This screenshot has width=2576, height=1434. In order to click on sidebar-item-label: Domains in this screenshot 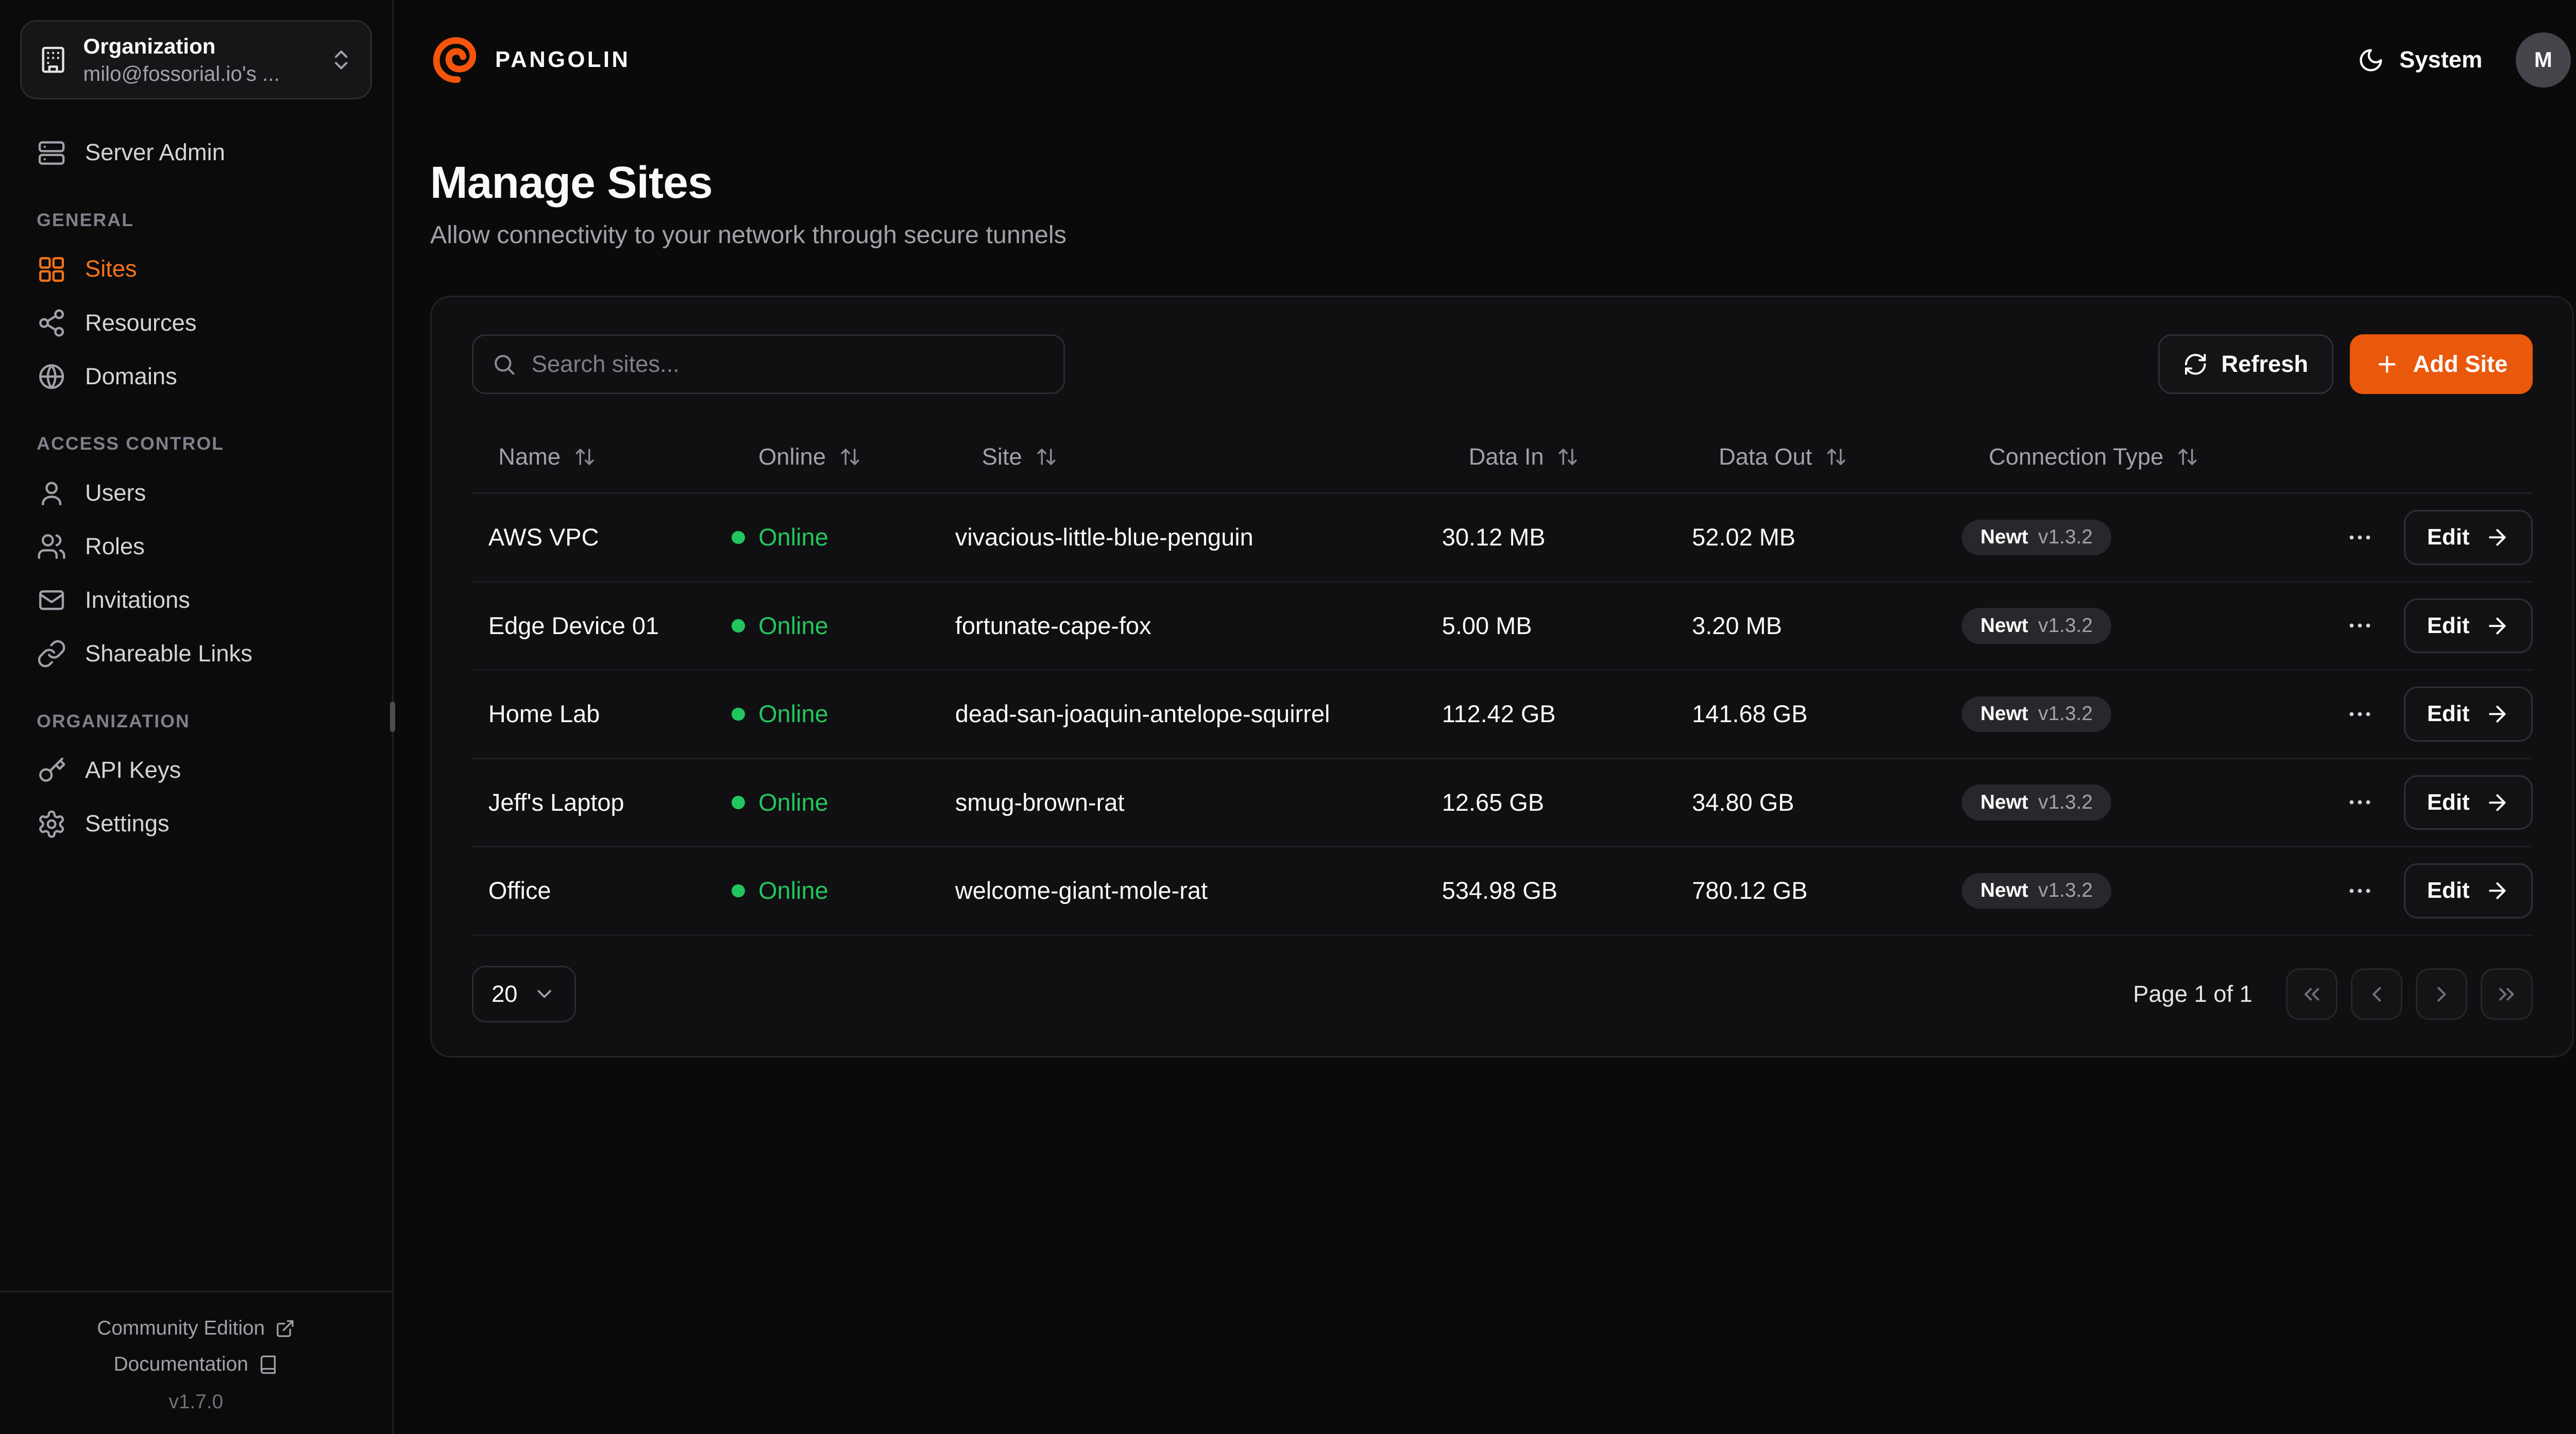, I will do `click(131, 376)`.